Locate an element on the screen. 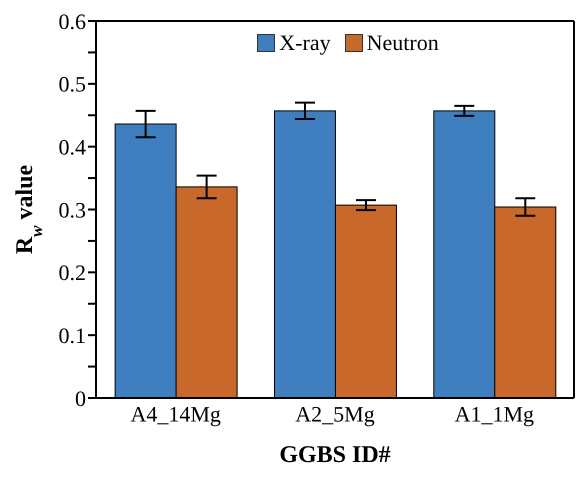  x-tick-label: A4_14Mg is located at coordinates (175, 414).